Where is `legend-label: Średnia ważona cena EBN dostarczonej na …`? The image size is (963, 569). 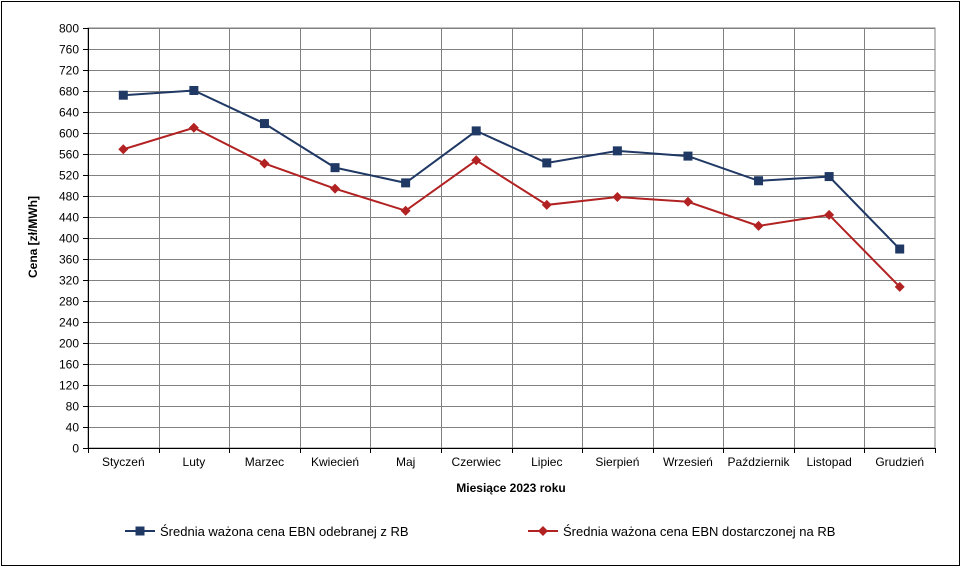 legend-label: Średnia ważona cena EBN dostarczonej na … is located at coordinates (699, 531).